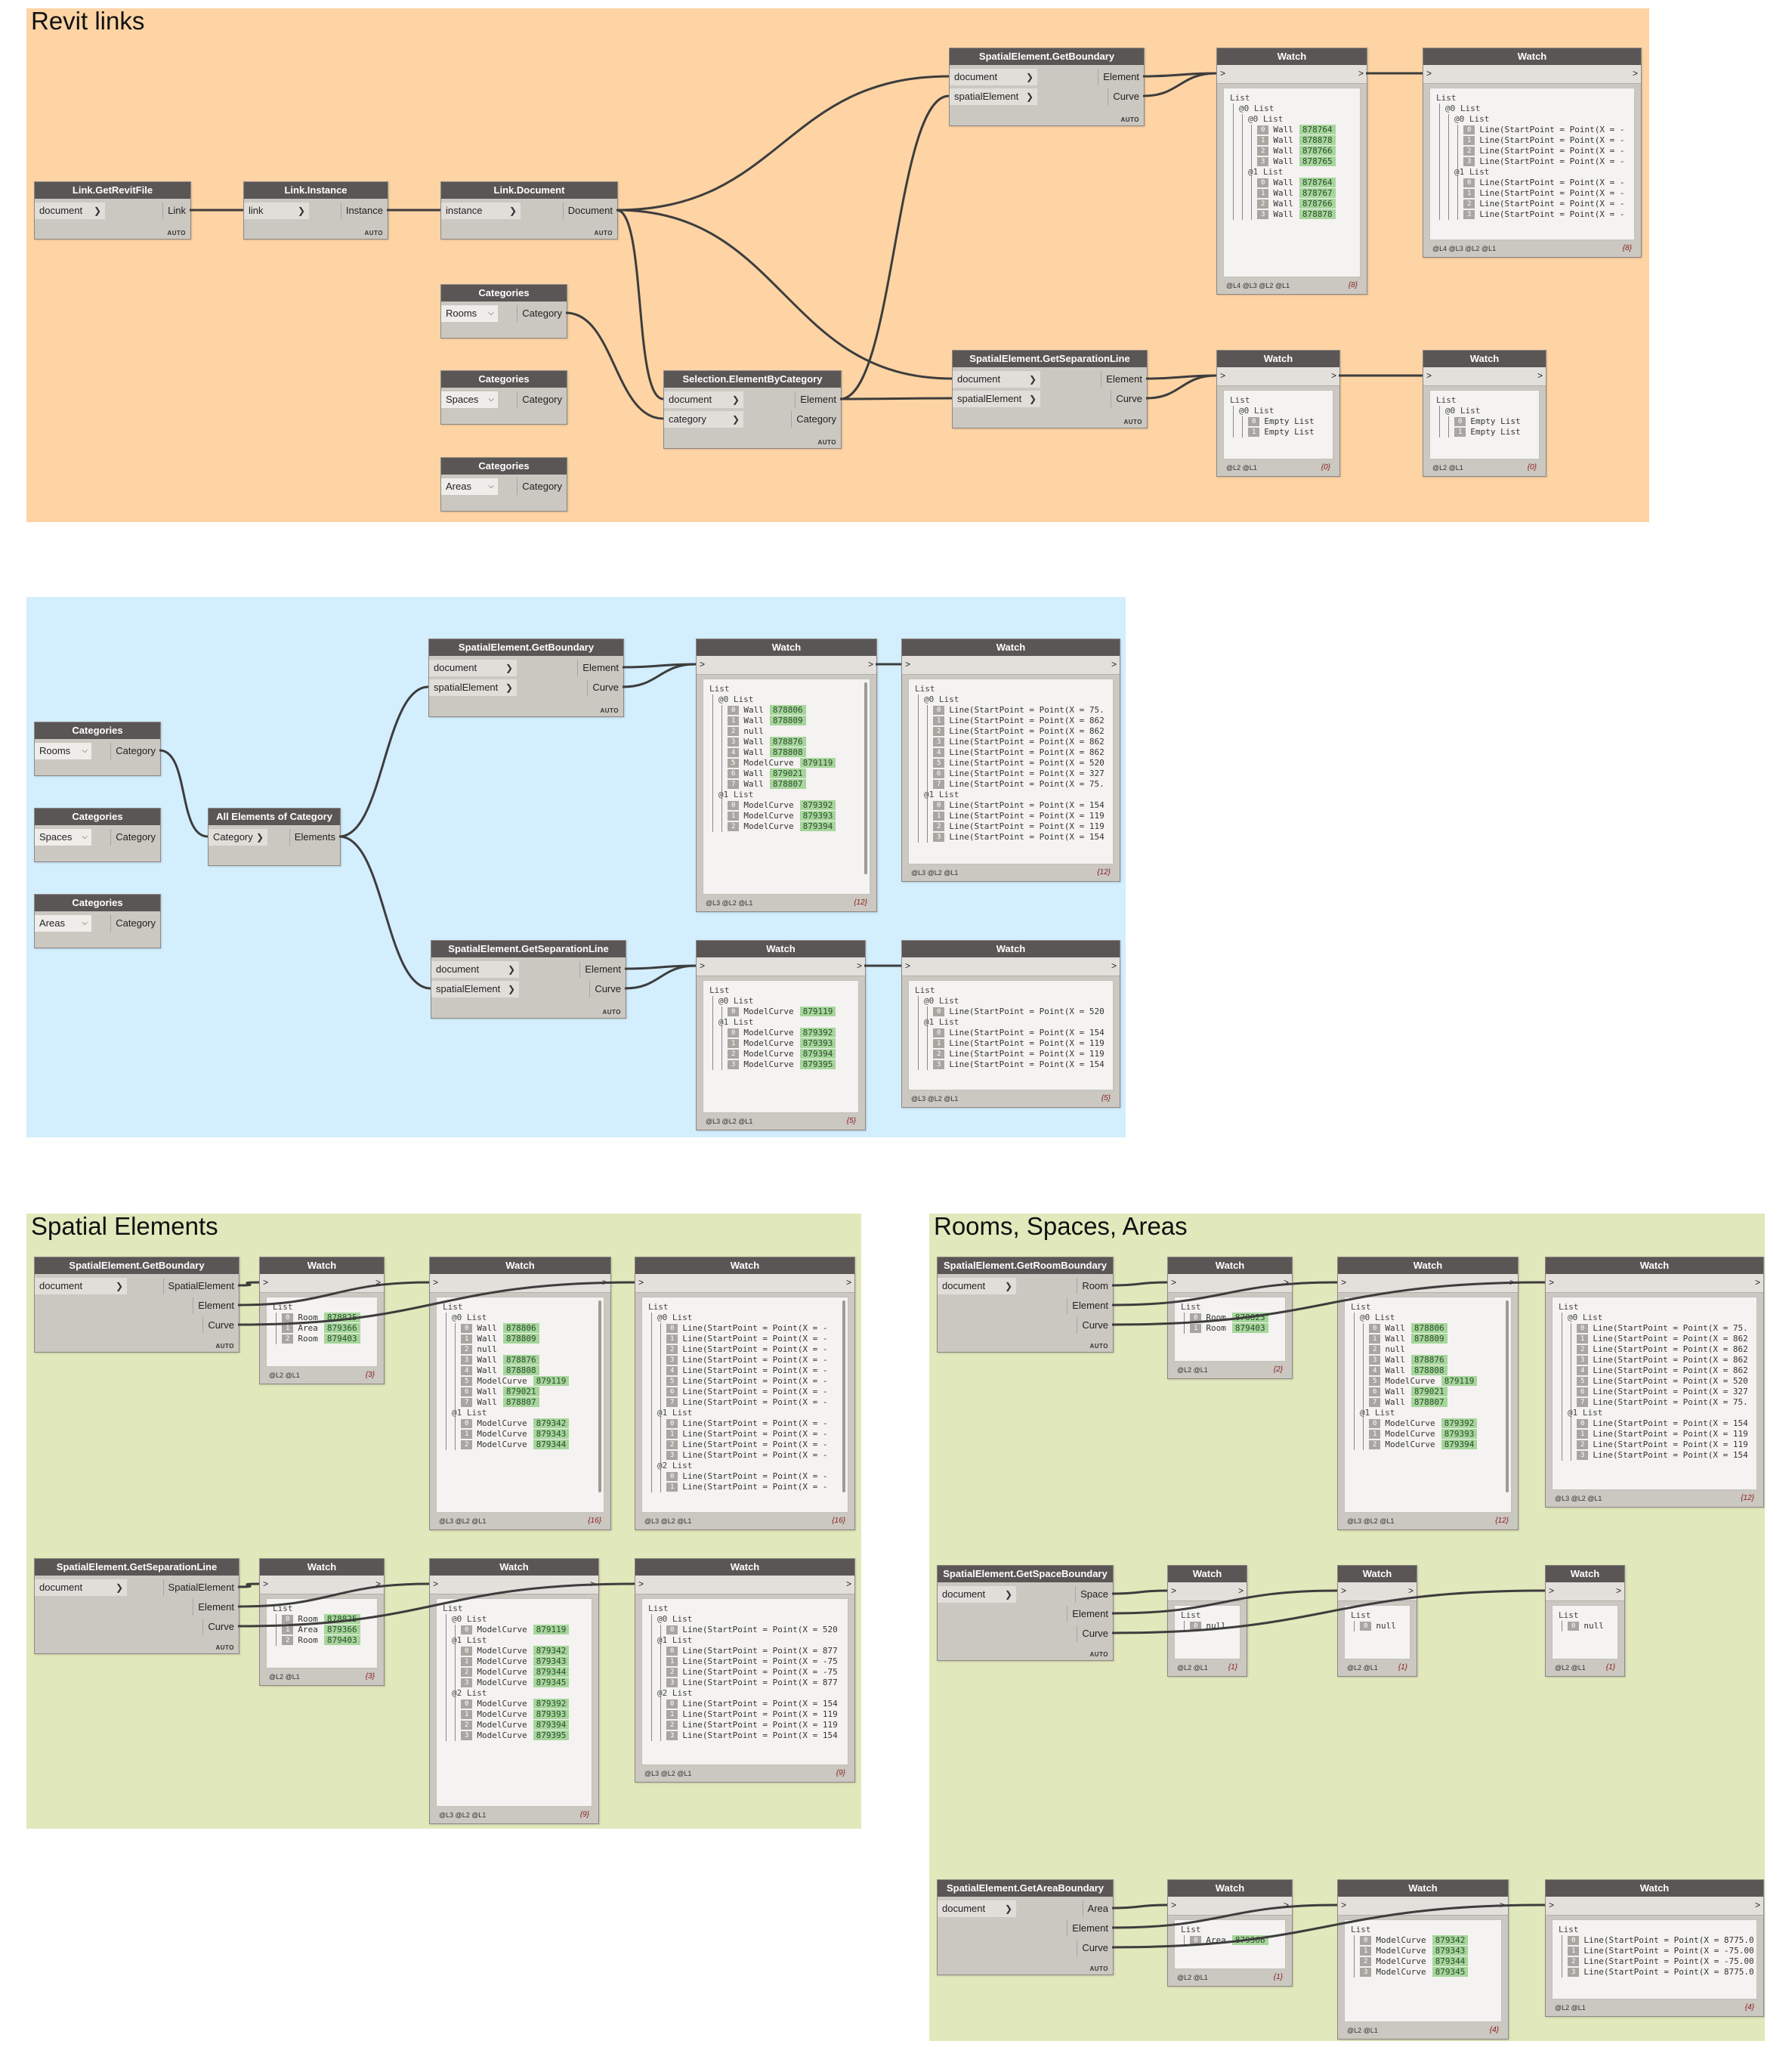 Image resolution: width=1792 pixels, height=2072 pixels. Describe the element at coordinates (1207, 1632) in the screenshot. I see `watch-preview: List 0 null` at that location.